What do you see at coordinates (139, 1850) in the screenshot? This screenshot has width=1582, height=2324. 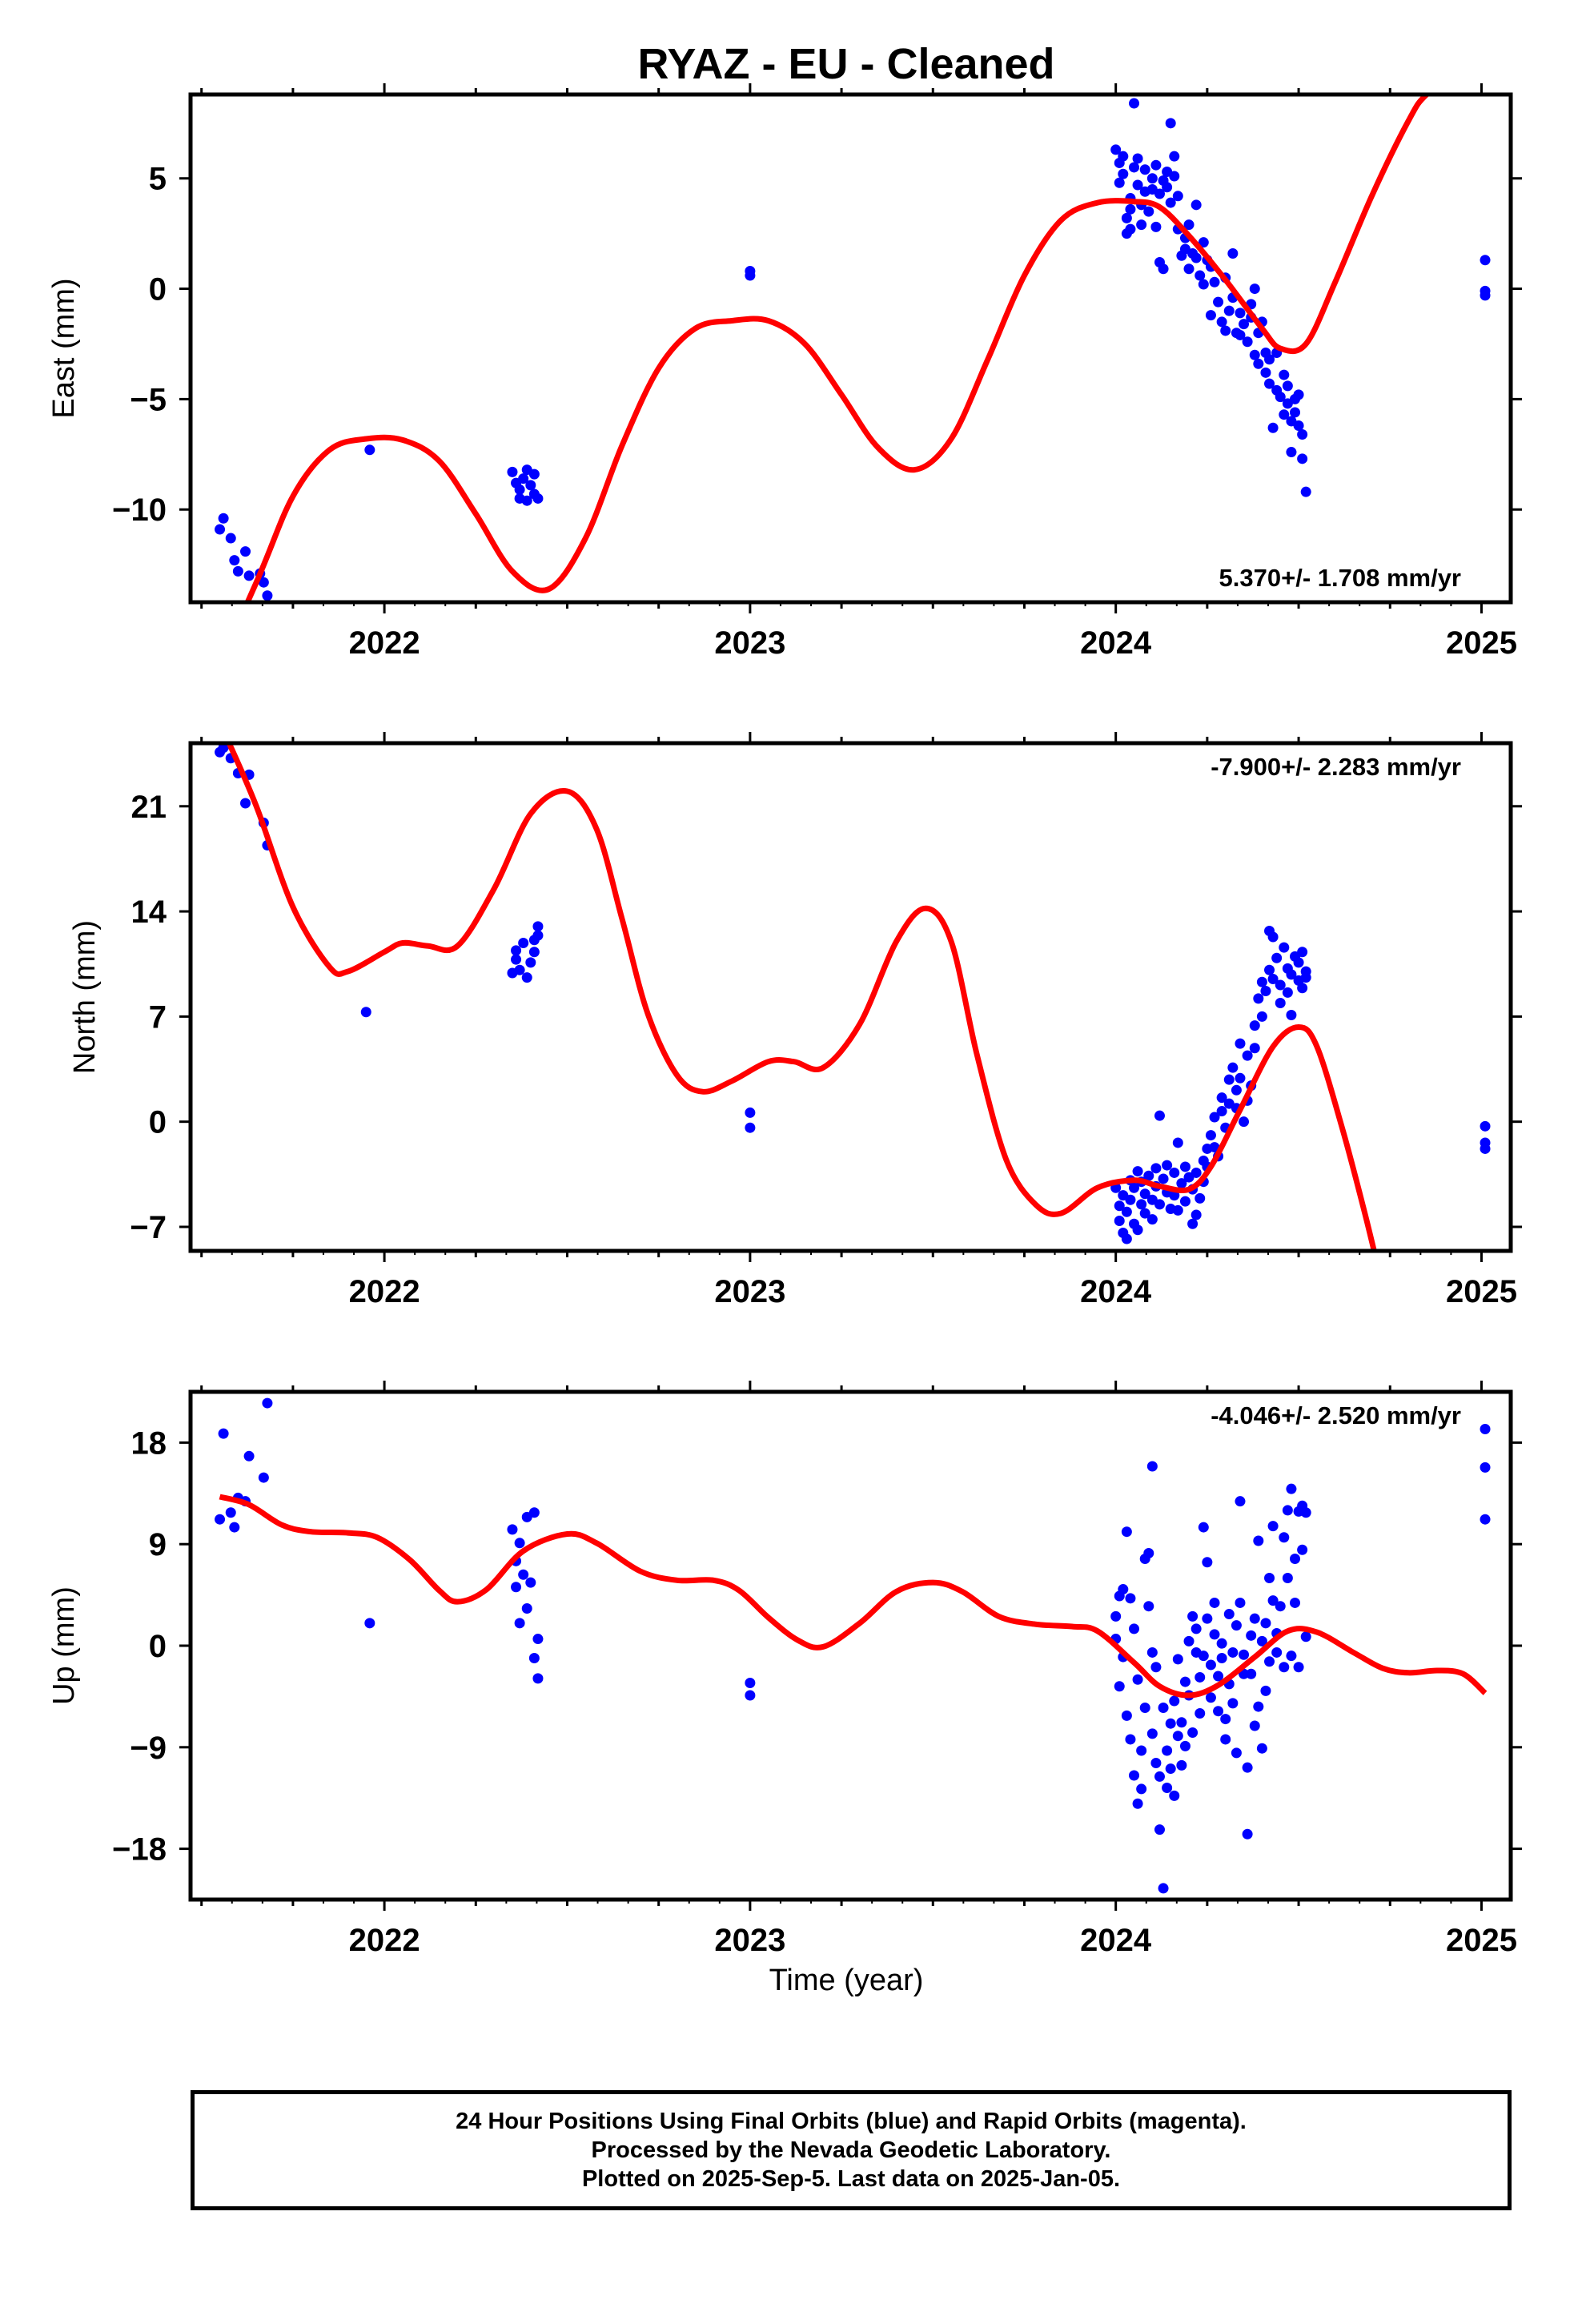 I see `y-tick-label: −18` at bounding box center [139, 1850].